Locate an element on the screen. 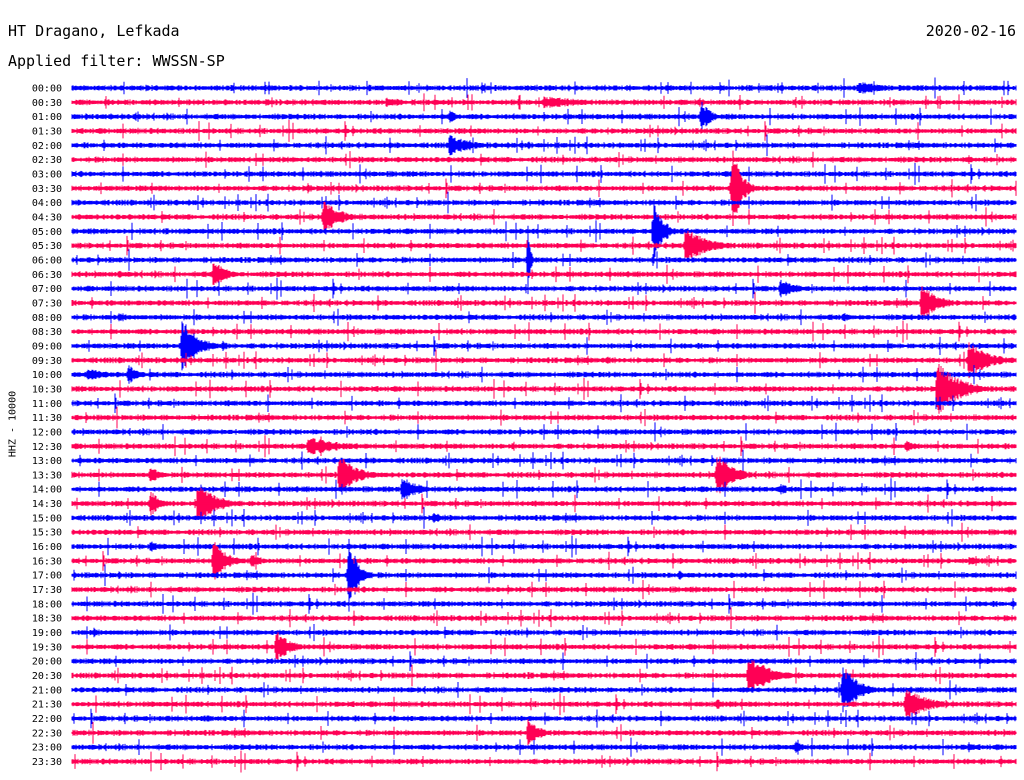 The width and height of the screenshot is (1024, 780). time-label-2100: 21:00 is located at coordinates (47, 690).